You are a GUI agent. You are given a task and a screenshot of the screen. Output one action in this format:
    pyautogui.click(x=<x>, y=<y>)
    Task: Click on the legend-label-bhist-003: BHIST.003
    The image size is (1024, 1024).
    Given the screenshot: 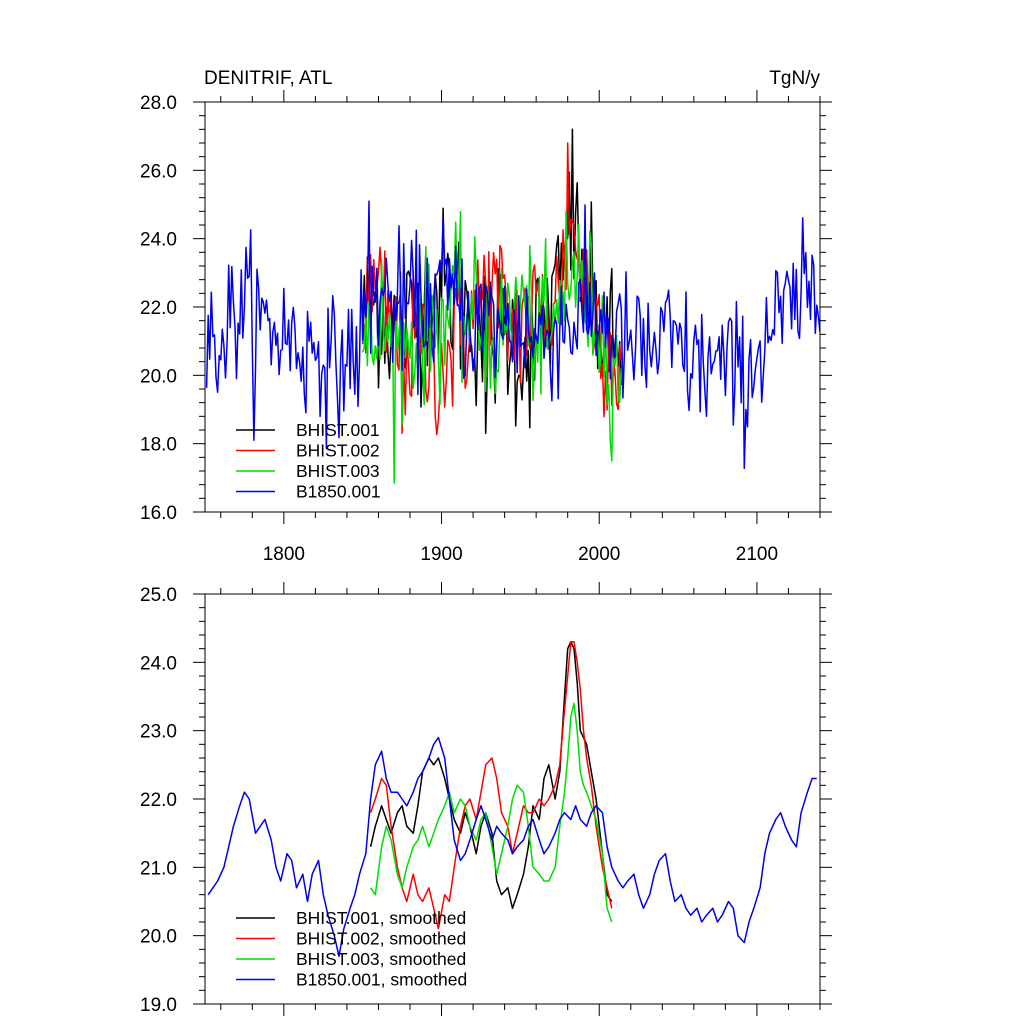 What is the action you would take?
    pyautogui.click(x=338, y=471)
    